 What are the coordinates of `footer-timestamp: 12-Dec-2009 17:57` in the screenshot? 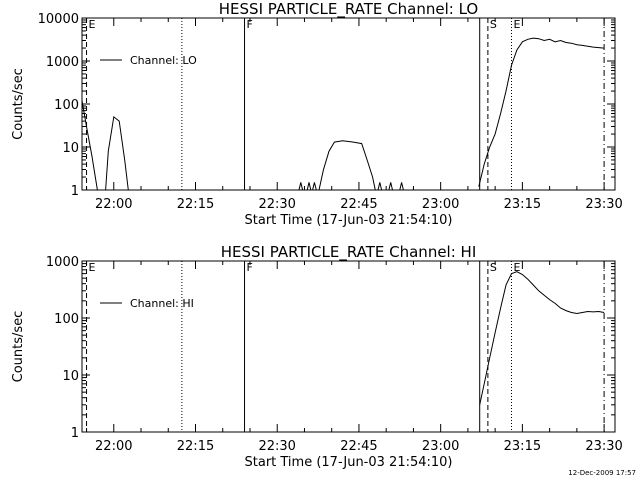 It's located at (602, 473).